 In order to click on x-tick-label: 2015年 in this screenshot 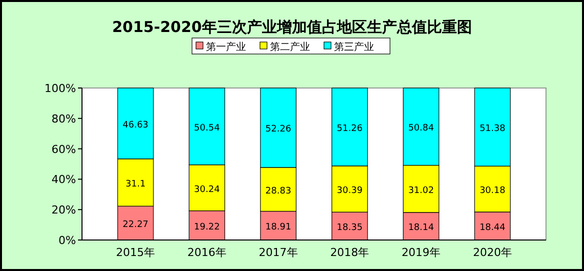, I will do `click(136, 252)`.